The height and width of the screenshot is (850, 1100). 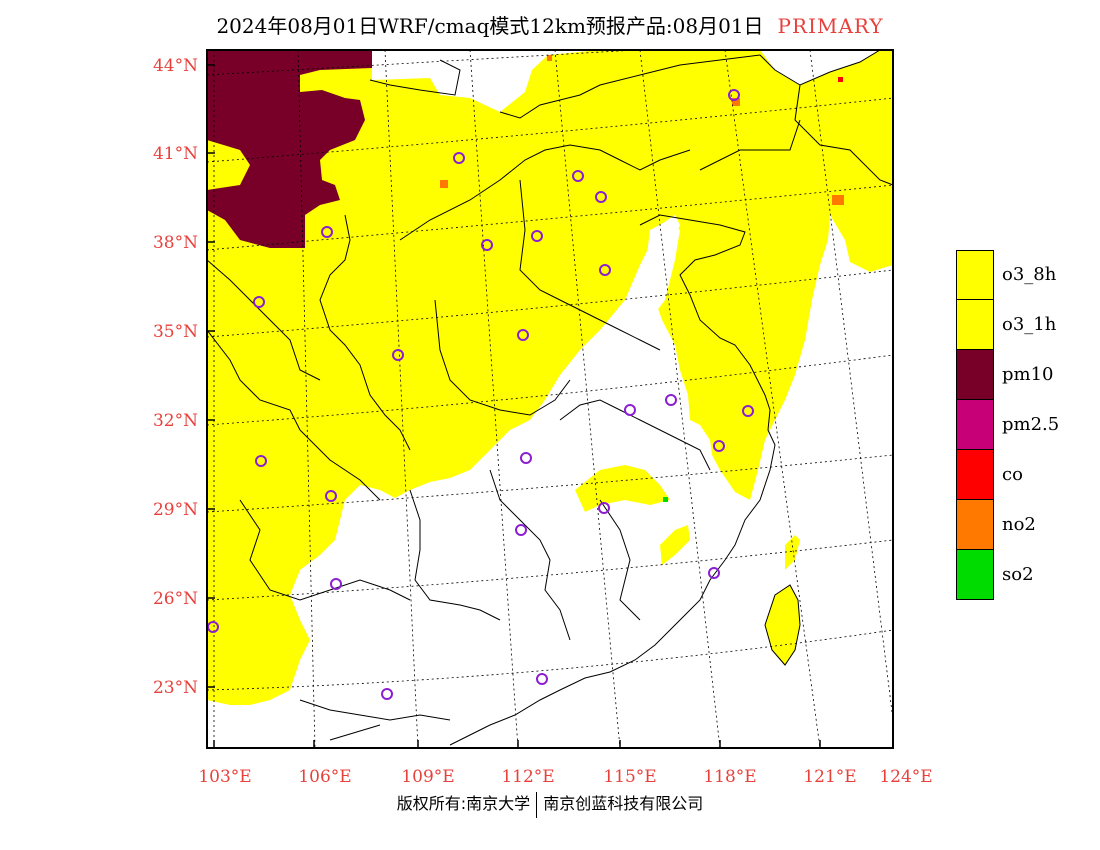 What do you see at coordinates (175, 332) in the screenshot?
I see `lat-tick-label: 35°N` at bounding box center [175, 332].